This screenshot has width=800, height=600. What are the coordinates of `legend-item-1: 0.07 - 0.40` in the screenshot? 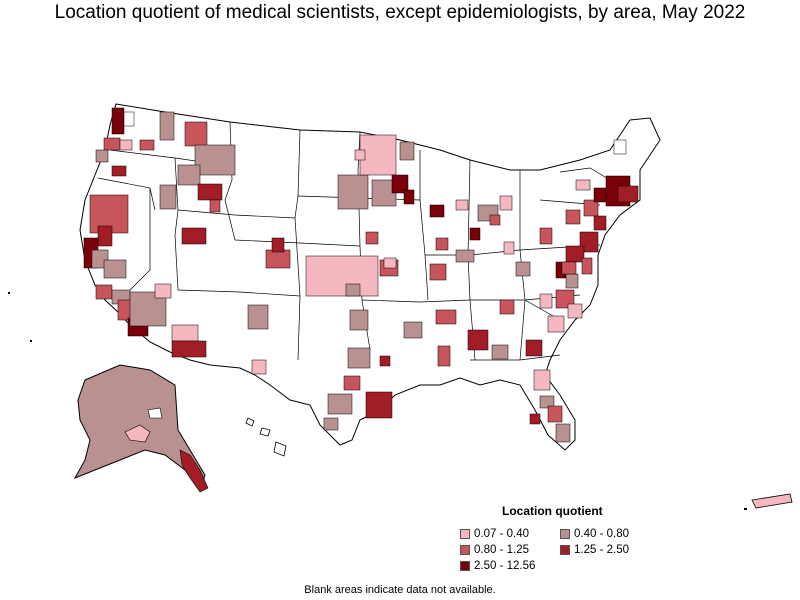 It's located at (494, 534).